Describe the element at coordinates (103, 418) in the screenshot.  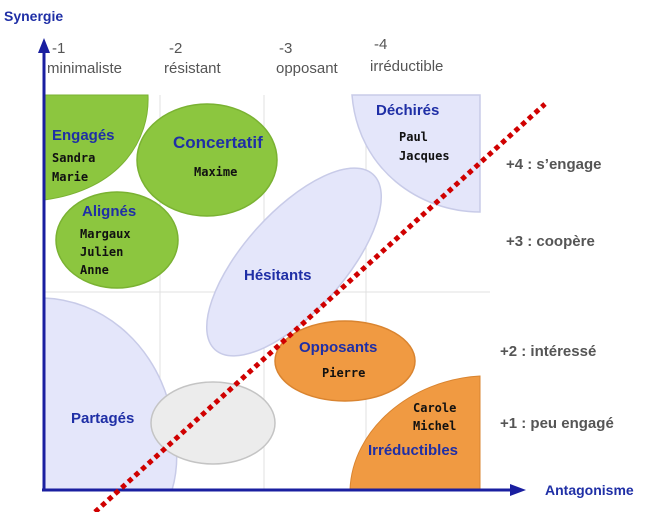
I see `partages-title: Partagés` at that location.